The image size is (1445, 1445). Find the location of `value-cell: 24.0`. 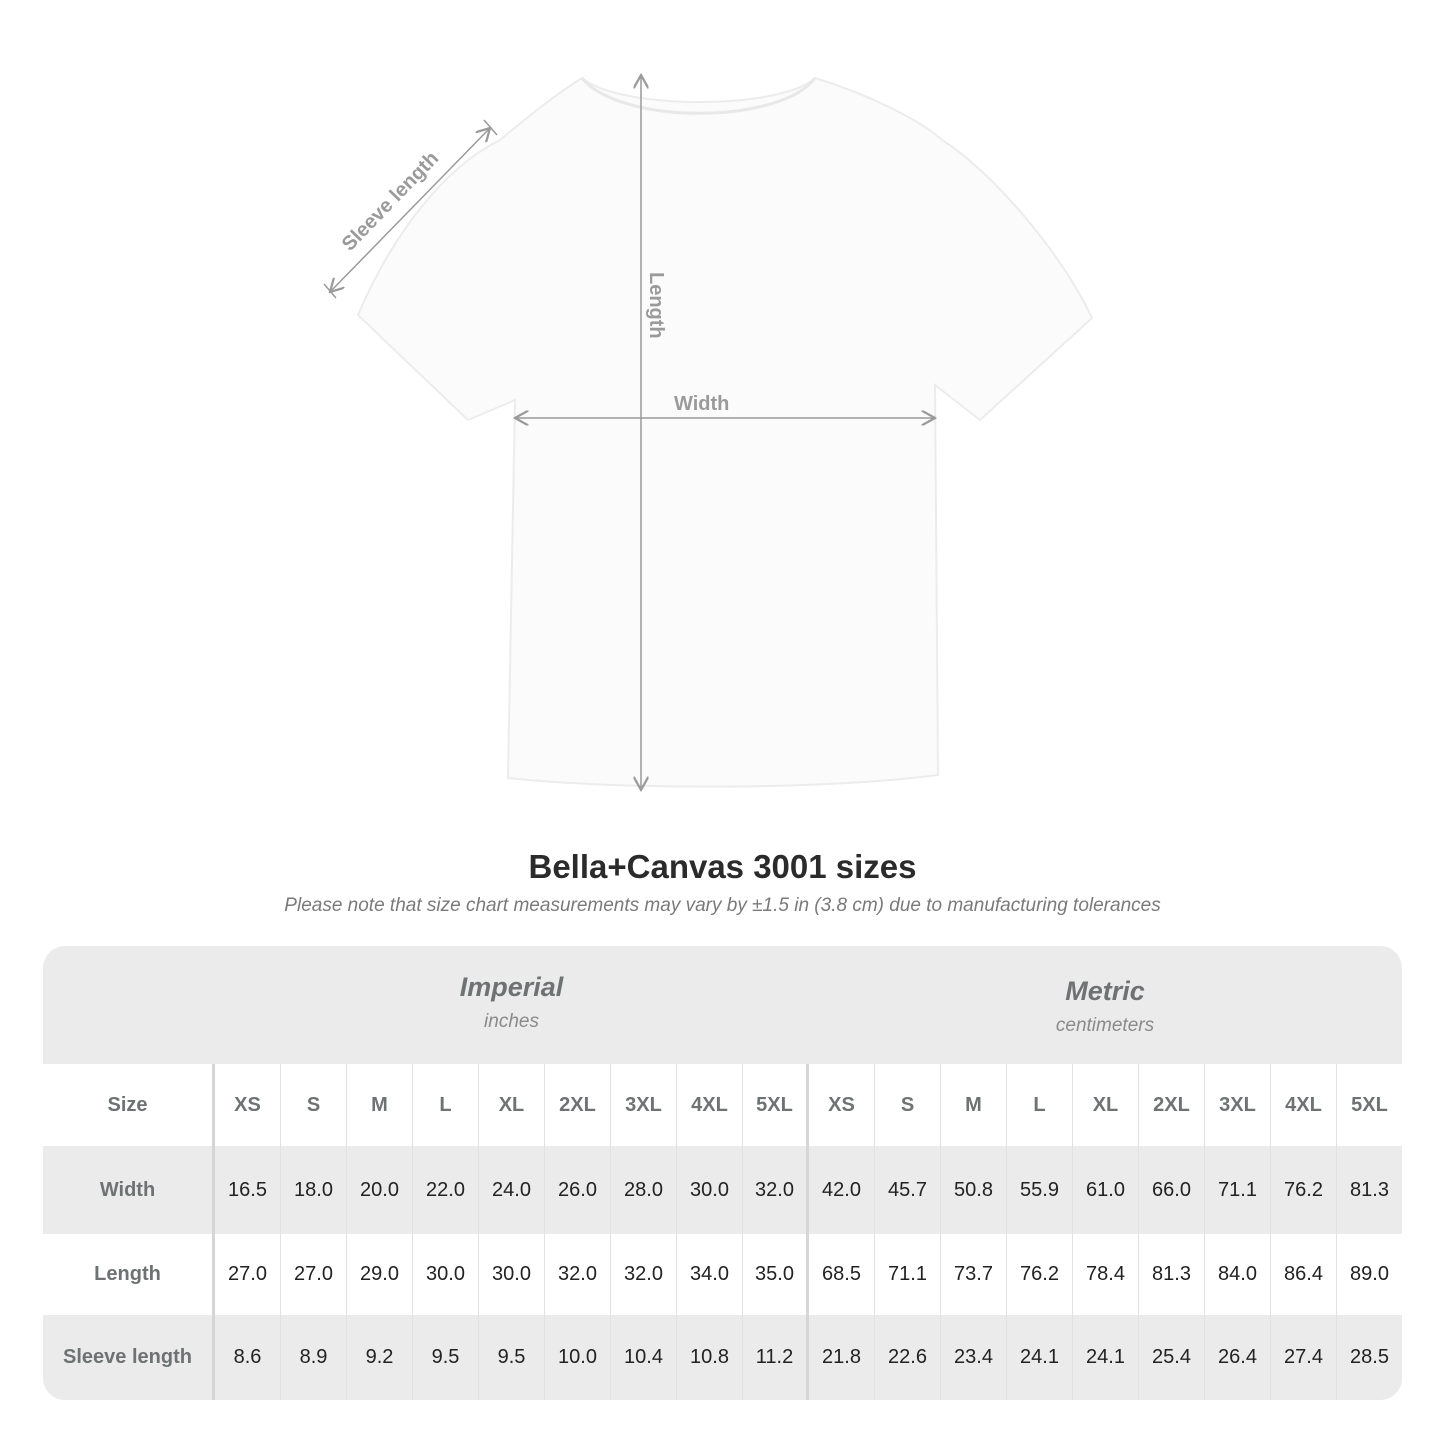

value-cell: 24.0 is located at coordinates (512, 1190).